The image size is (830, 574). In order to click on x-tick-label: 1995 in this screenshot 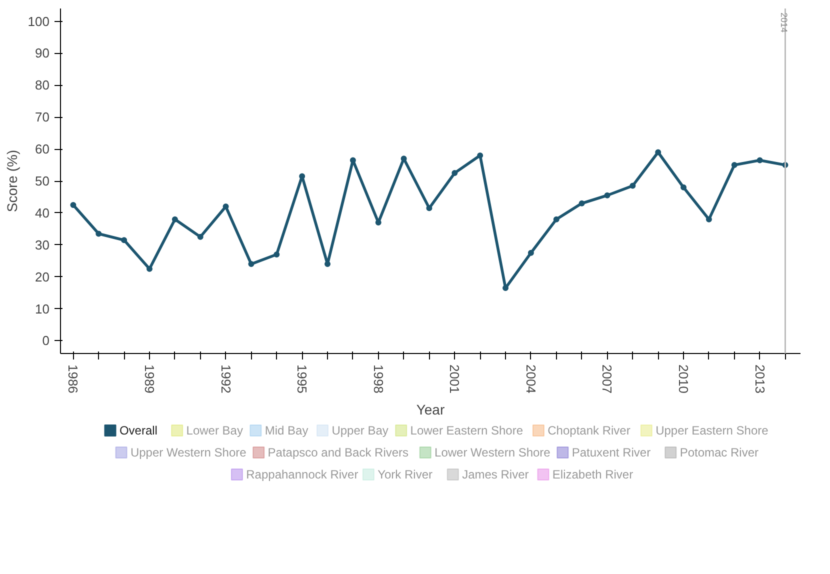, I will do `click(302, 379)`.